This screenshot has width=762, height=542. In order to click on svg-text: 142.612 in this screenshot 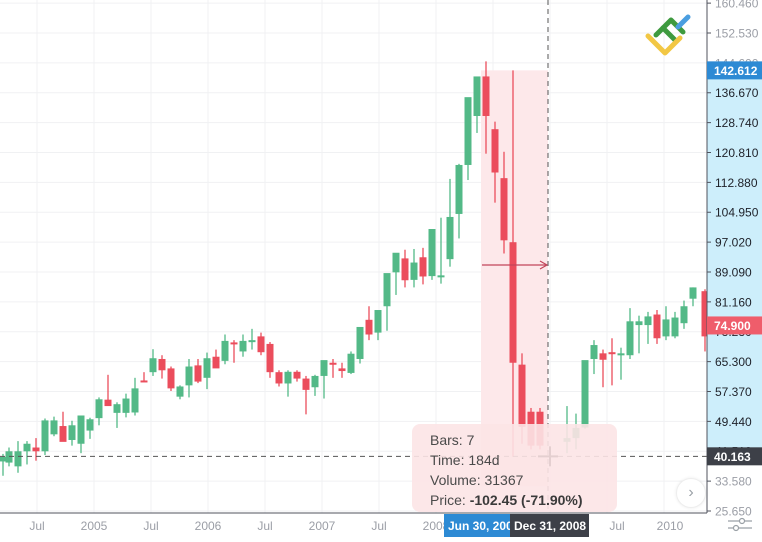, I will do `click(736, 71)`.